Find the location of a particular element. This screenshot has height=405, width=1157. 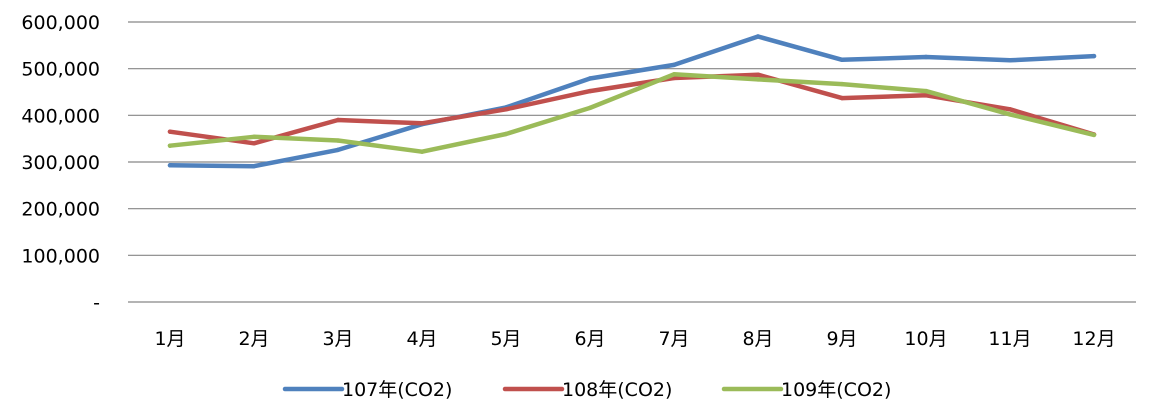

y-tick-label: 400,000 is located at coordinates (60, 116).